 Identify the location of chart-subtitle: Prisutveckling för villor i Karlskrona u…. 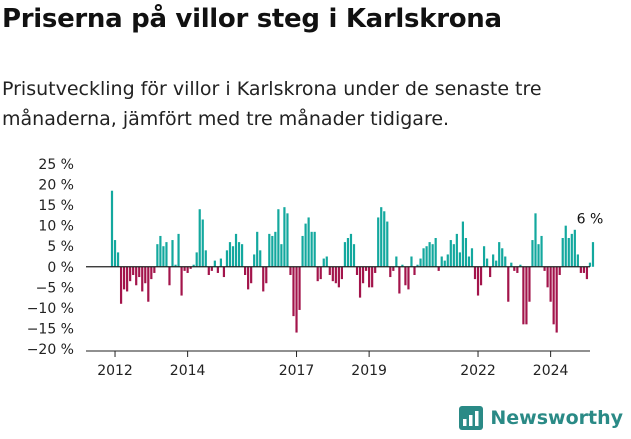
(272, 104).